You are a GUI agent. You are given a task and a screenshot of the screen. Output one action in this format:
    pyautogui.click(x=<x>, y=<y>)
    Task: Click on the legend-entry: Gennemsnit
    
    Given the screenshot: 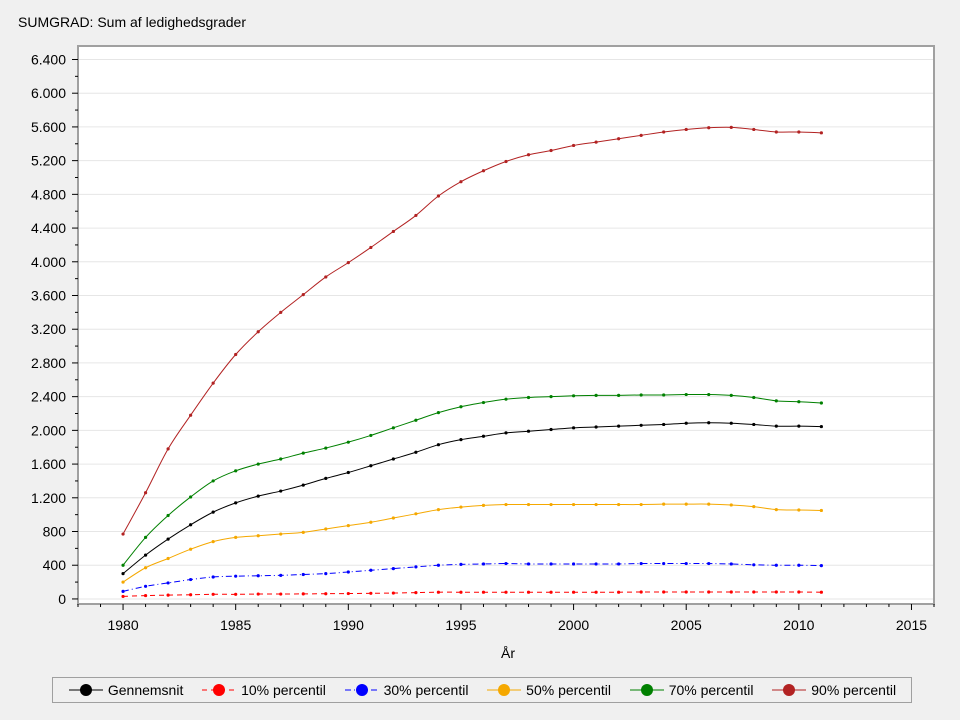 What is the action you would take?
    pyautogui.click(x=125, y=690)
    